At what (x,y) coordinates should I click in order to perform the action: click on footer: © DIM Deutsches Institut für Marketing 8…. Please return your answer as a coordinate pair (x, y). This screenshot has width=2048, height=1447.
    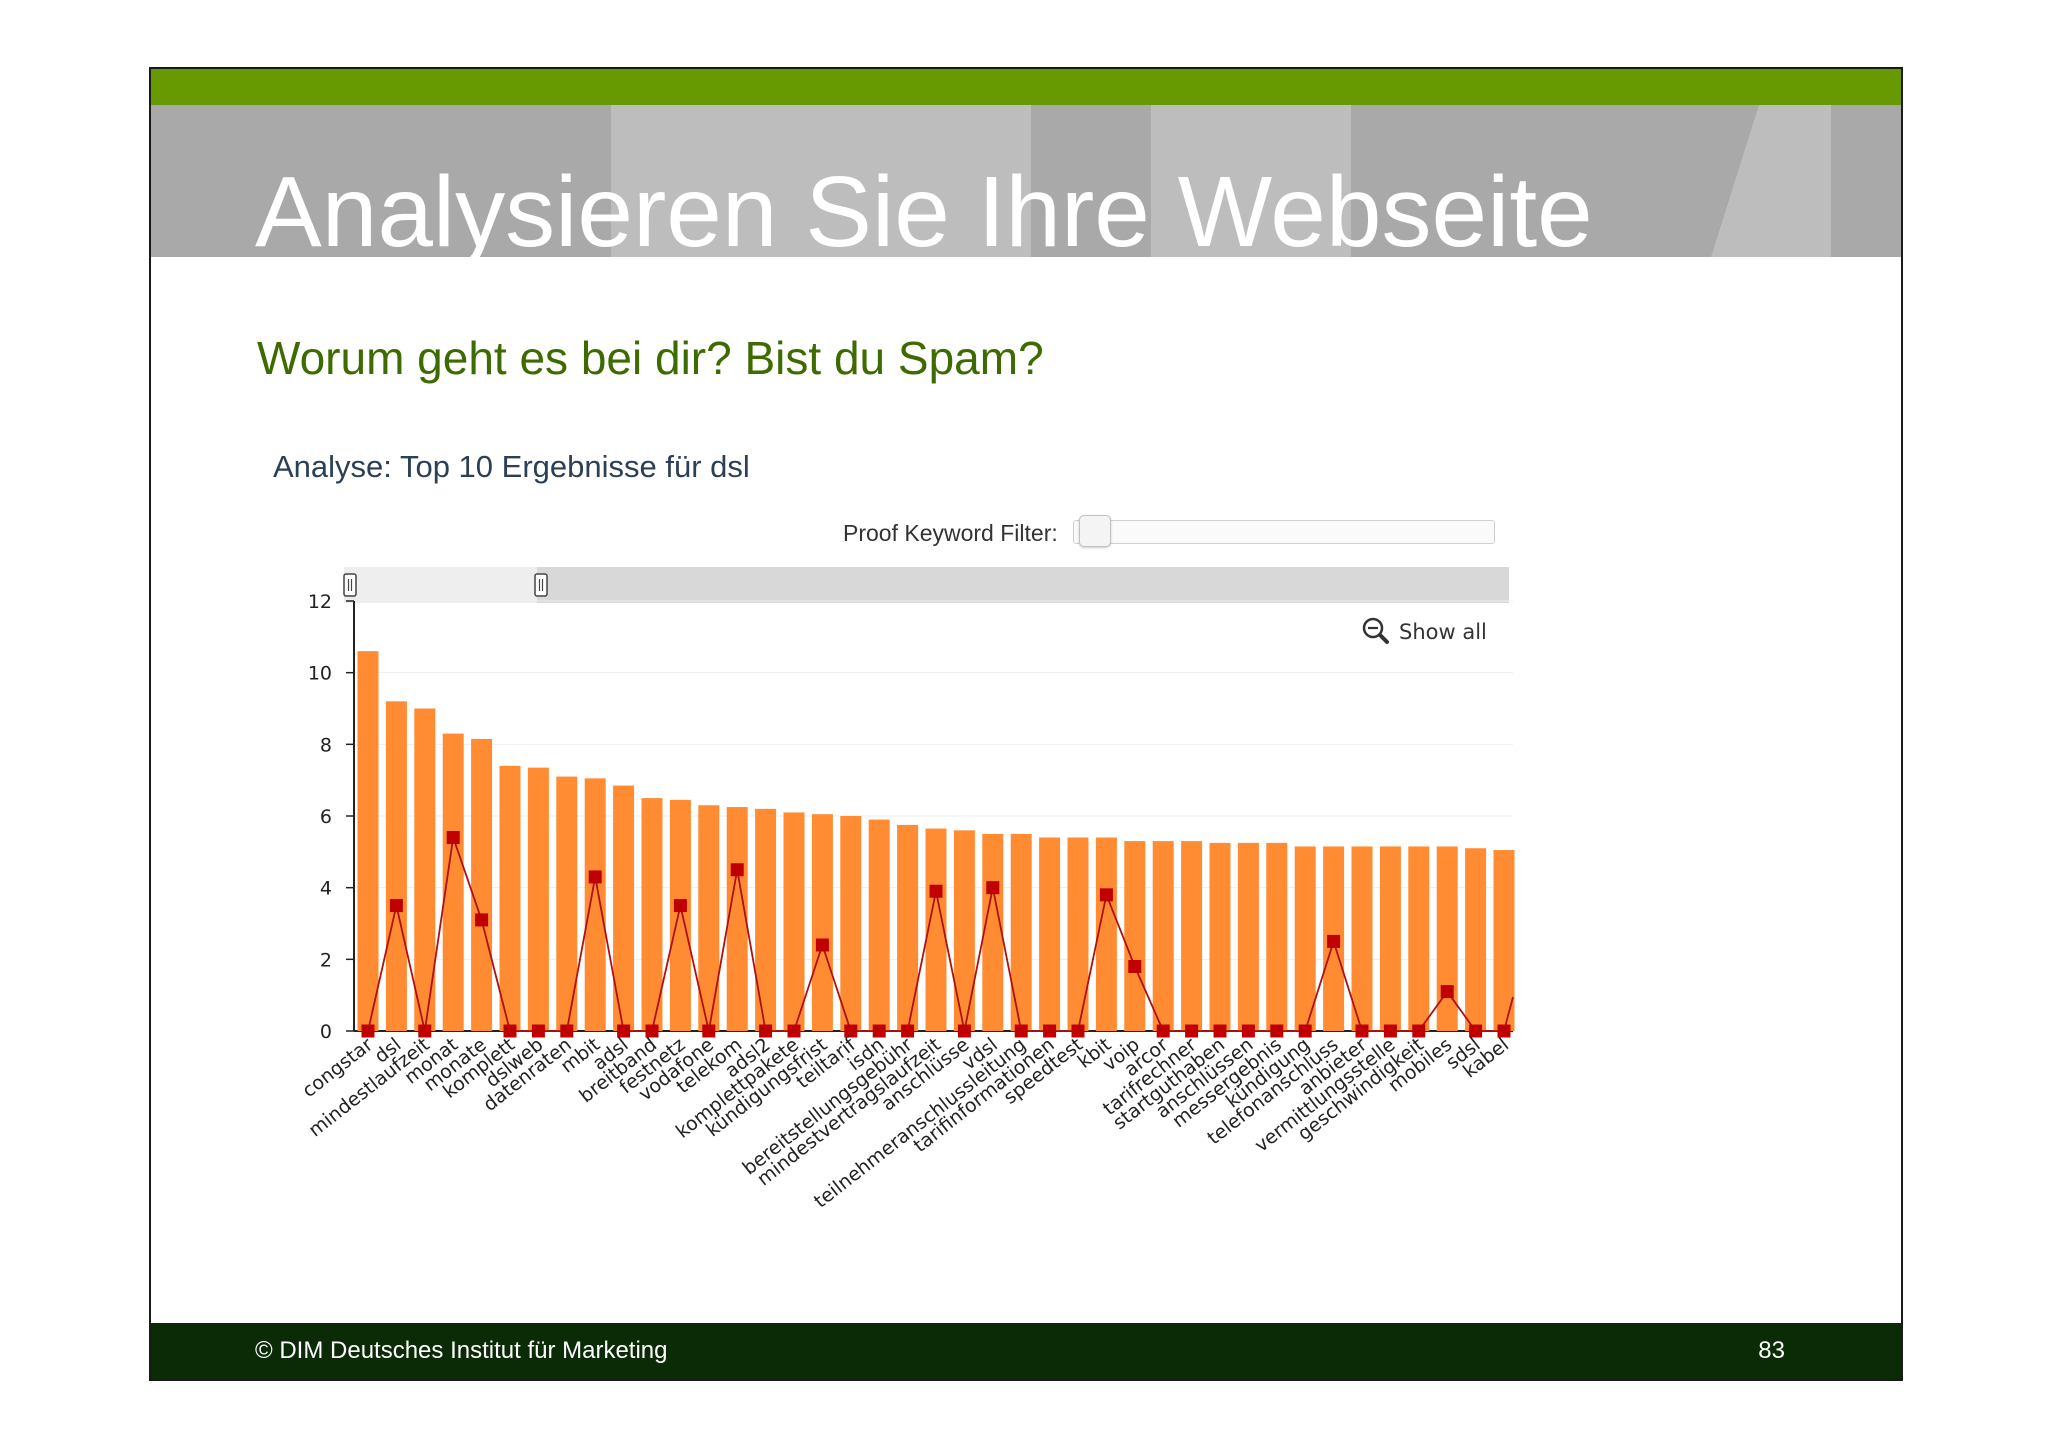
    Looking at the image, I should click on (1026, 1351).